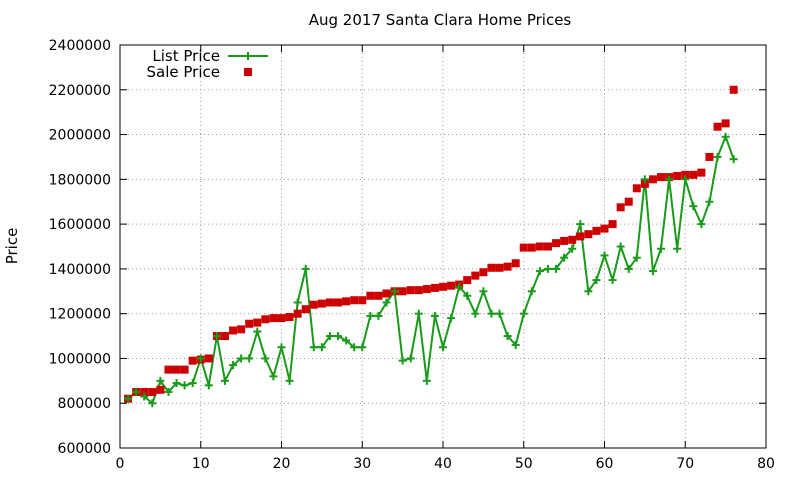 Image resolution: width=800 pixels, height=480 pixels. What do you see at coordinates (183, 72) in the screenshot?
I see `legend-label-sale-price: Sale Price` at bounding box center [183, 72].